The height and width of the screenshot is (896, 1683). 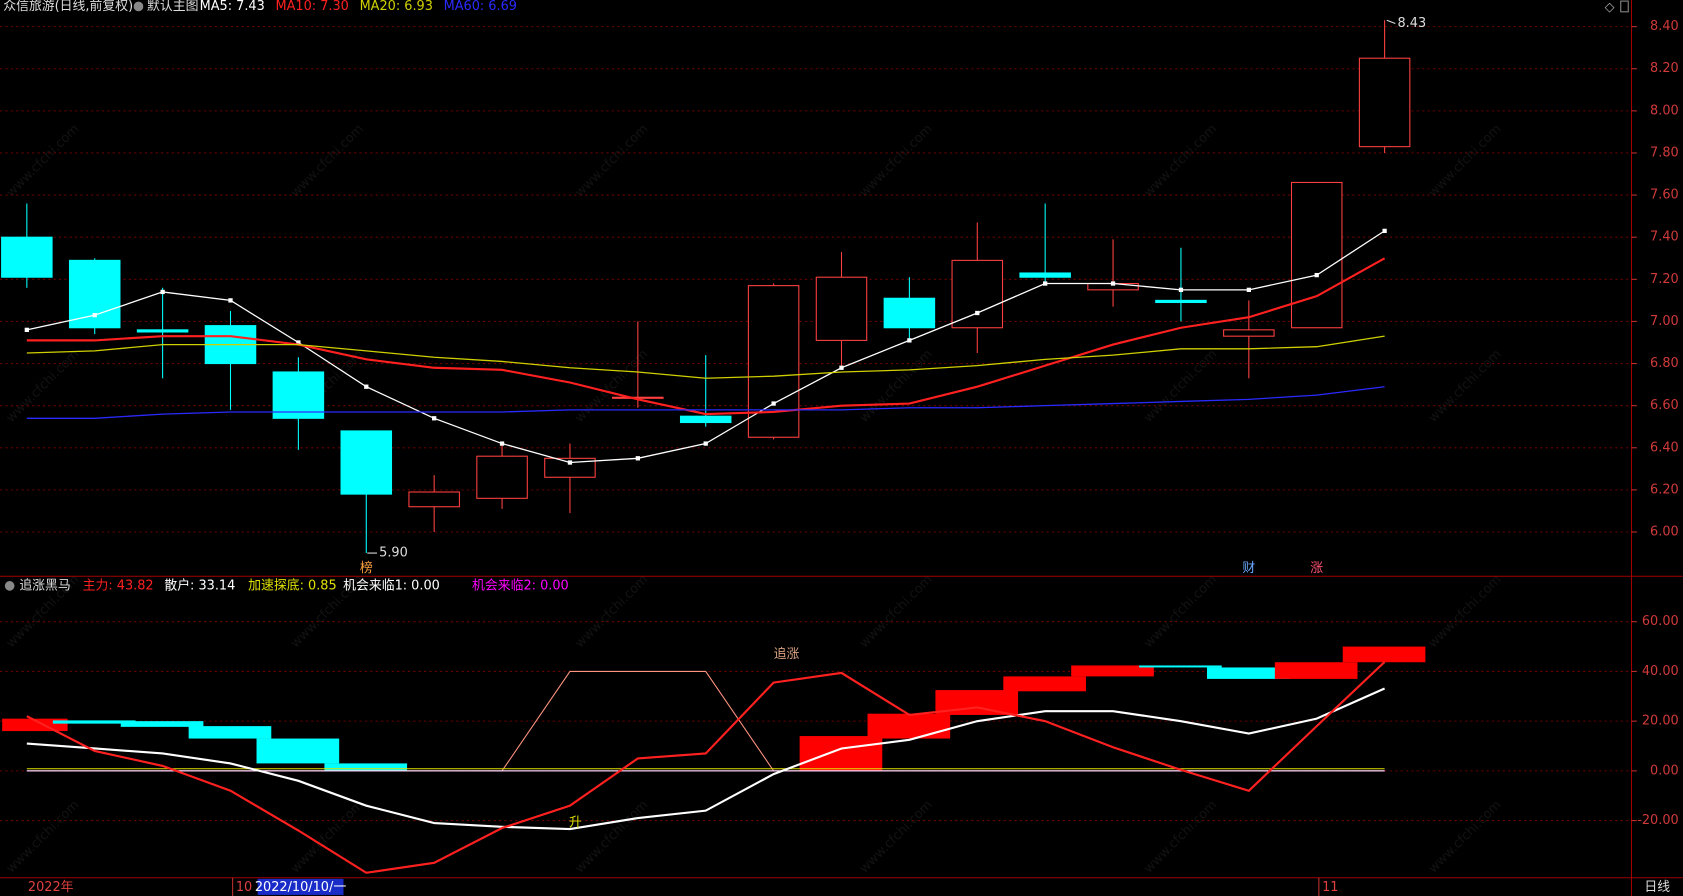 I want to click on y-tick-label: 6.80, so click(x=1664, y=363).